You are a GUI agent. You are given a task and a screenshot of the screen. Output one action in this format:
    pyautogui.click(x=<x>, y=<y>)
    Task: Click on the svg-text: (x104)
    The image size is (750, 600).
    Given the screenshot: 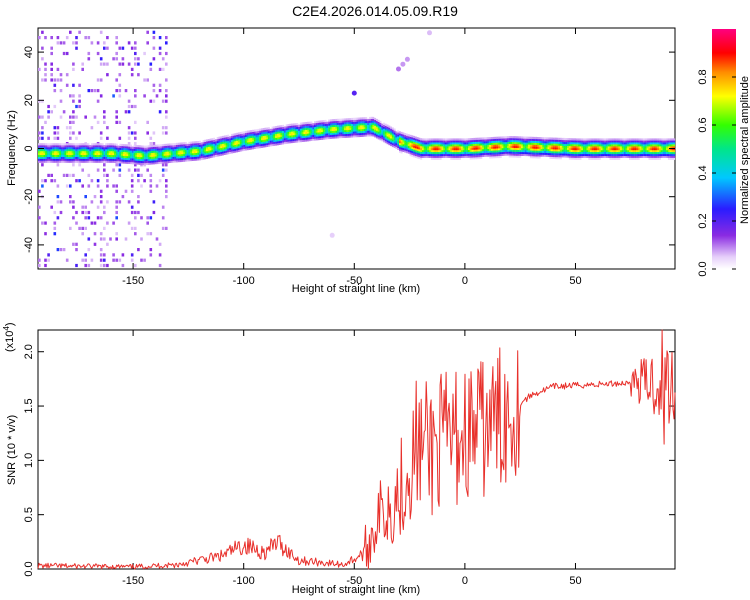 What is the action you would take?
    pyautogui.click(x=9, y=337)
    